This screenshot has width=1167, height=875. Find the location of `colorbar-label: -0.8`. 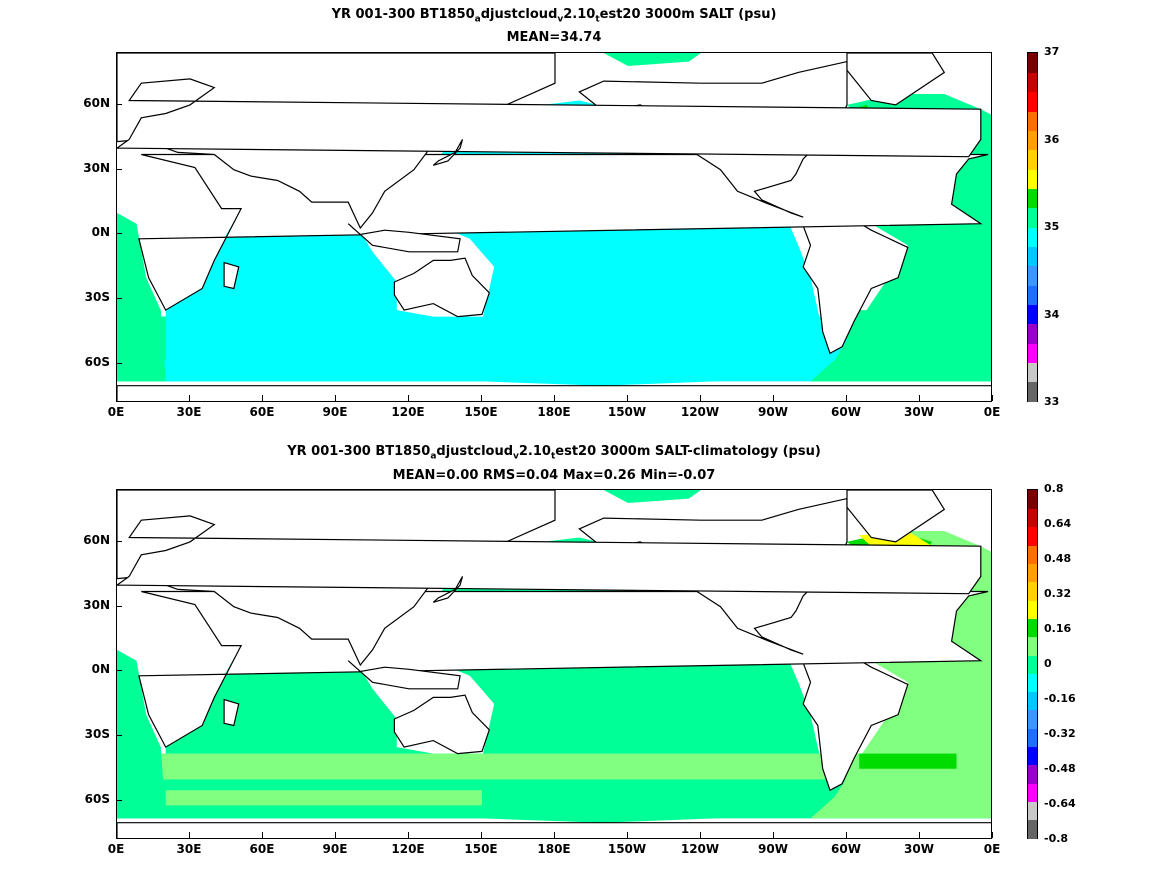

colorbar-label: -0.8 is located at coordinates (1056, 838).